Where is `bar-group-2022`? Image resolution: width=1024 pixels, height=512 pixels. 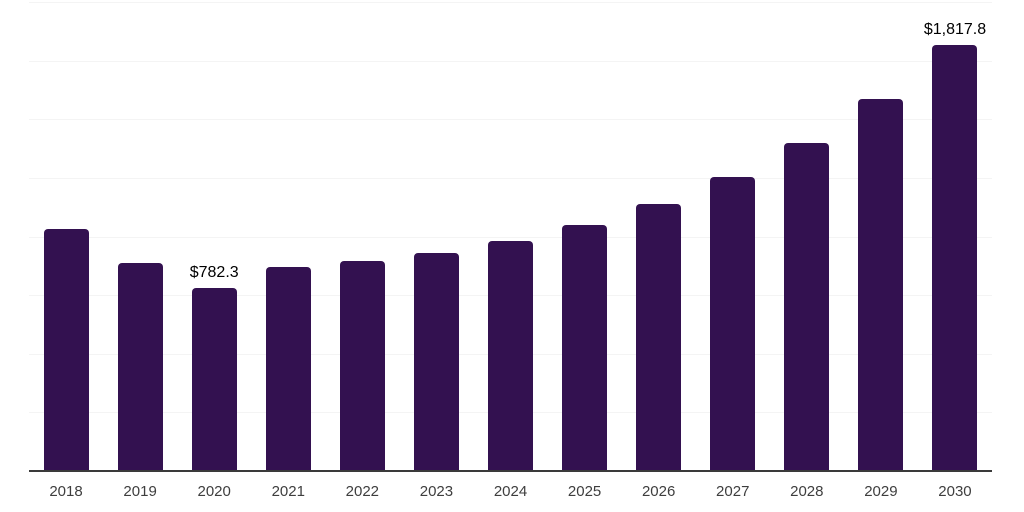
bar-group-2022 is located at coordinates (362, 236).